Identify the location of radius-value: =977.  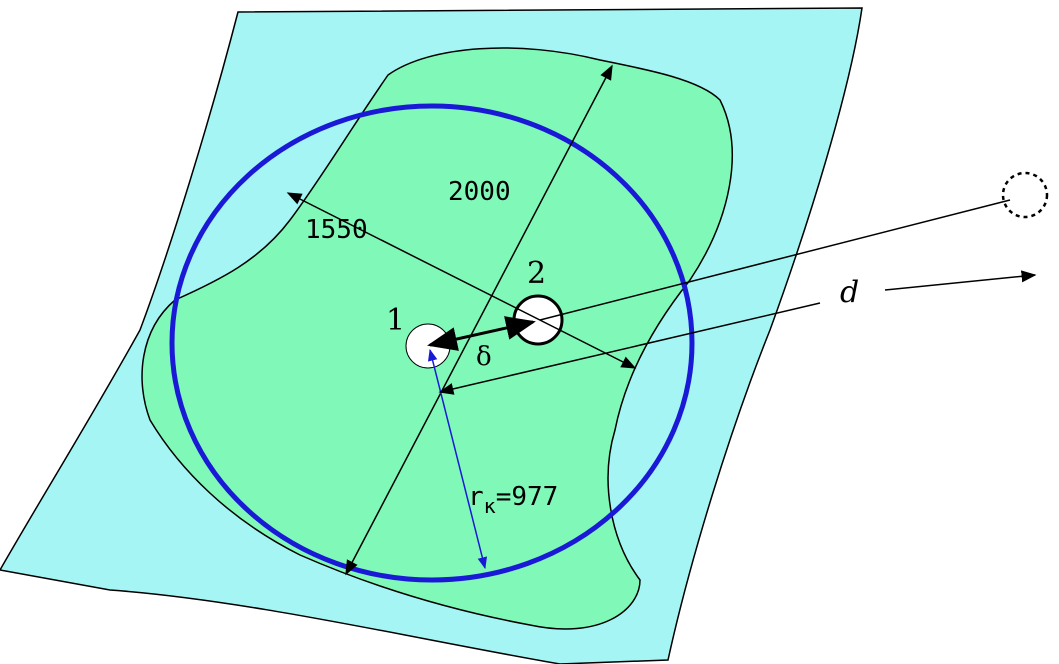
(527, 497).